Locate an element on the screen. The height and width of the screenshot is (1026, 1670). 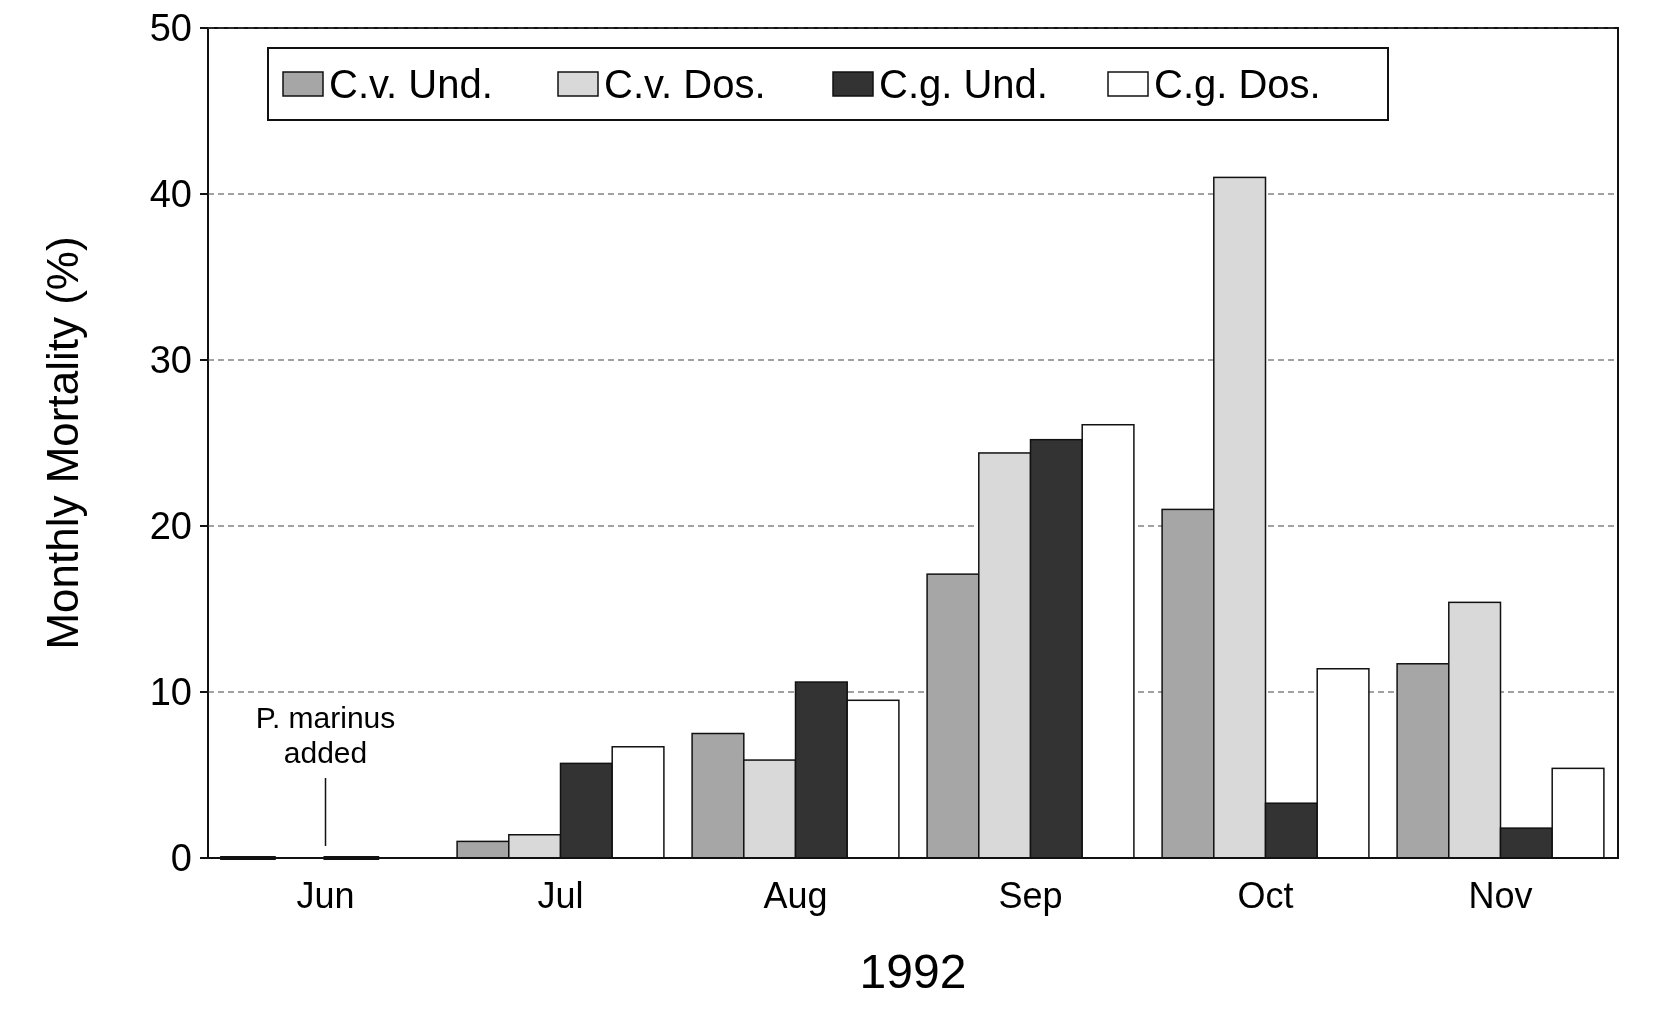
x-axis-title: 1992 is located at coordinates (913, 971).